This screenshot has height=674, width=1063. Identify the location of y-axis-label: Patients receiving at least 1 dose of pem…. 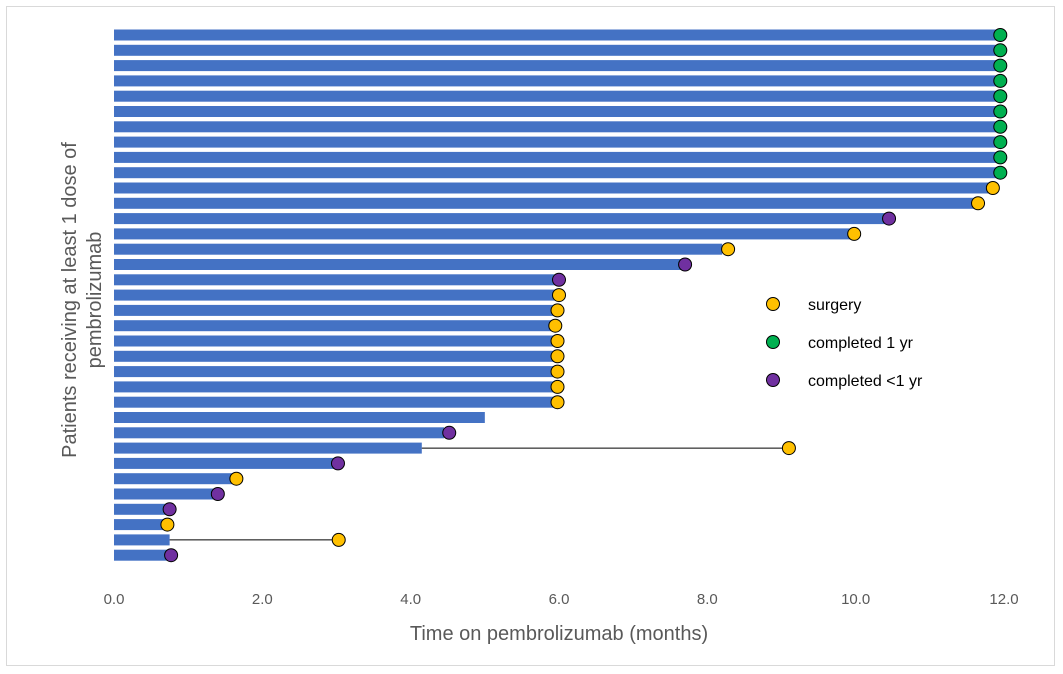
(82, 300).